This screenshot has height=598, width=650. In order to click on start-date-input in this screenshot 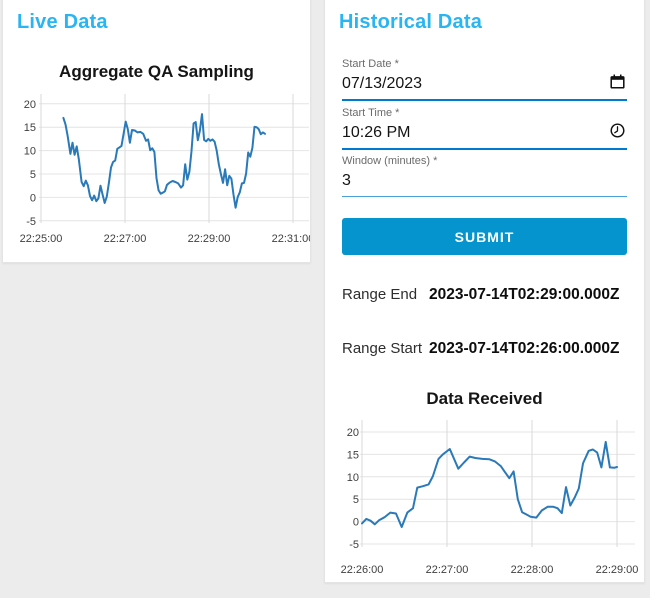, I will do `click(484, 86)`.